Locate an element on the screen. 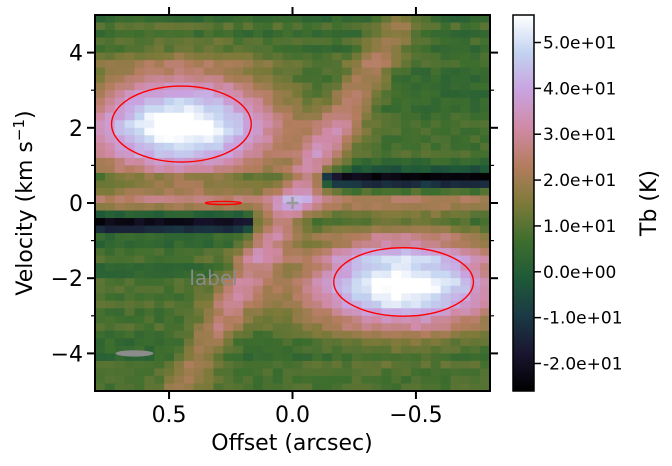 The height and width of the screenshot is (466, 672). colorbar-tick-label: 1.0e+01 is located at coordinates (579, 227).